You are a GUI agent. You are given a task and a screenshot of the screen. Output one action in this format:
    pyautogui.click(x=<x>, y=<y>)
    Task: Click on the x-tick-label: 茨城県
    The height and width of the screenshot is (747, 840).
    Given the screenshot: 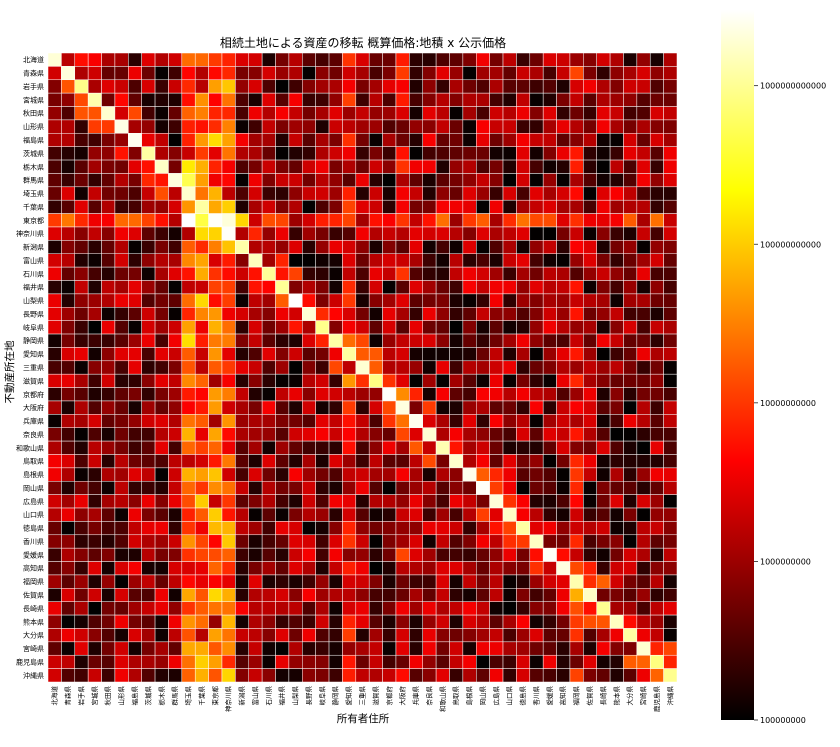 What is the action you would take?
    pyautogui.click(x=147, y=696)
    